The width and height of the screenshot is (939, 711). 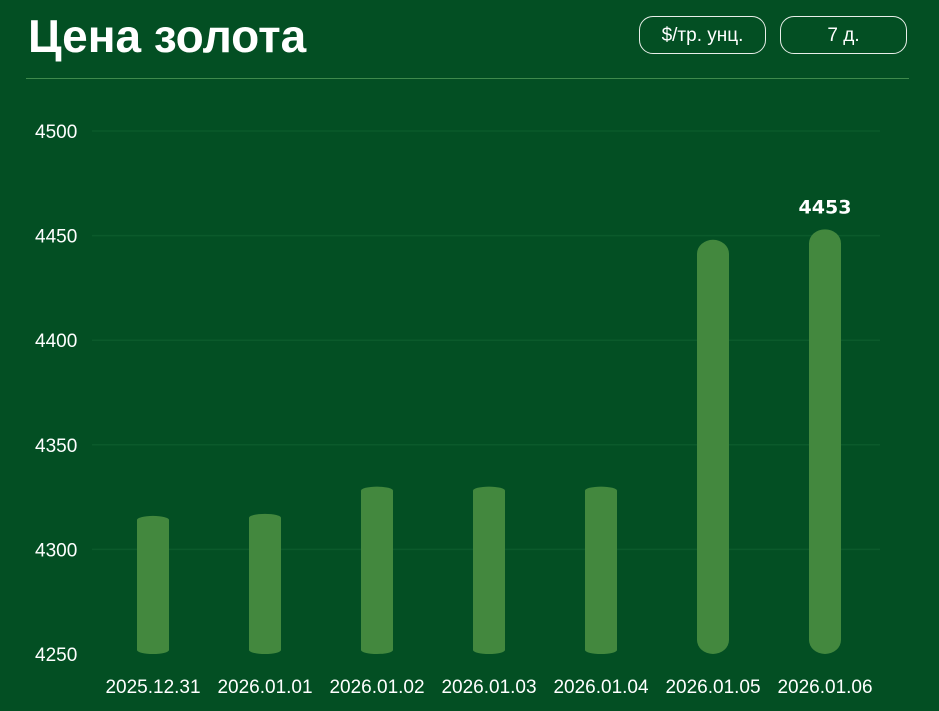 What do you see at coordinates (56, 550) in the screenshot?
I see `y-tick-label: 4300` at bounding box center [56, 550].